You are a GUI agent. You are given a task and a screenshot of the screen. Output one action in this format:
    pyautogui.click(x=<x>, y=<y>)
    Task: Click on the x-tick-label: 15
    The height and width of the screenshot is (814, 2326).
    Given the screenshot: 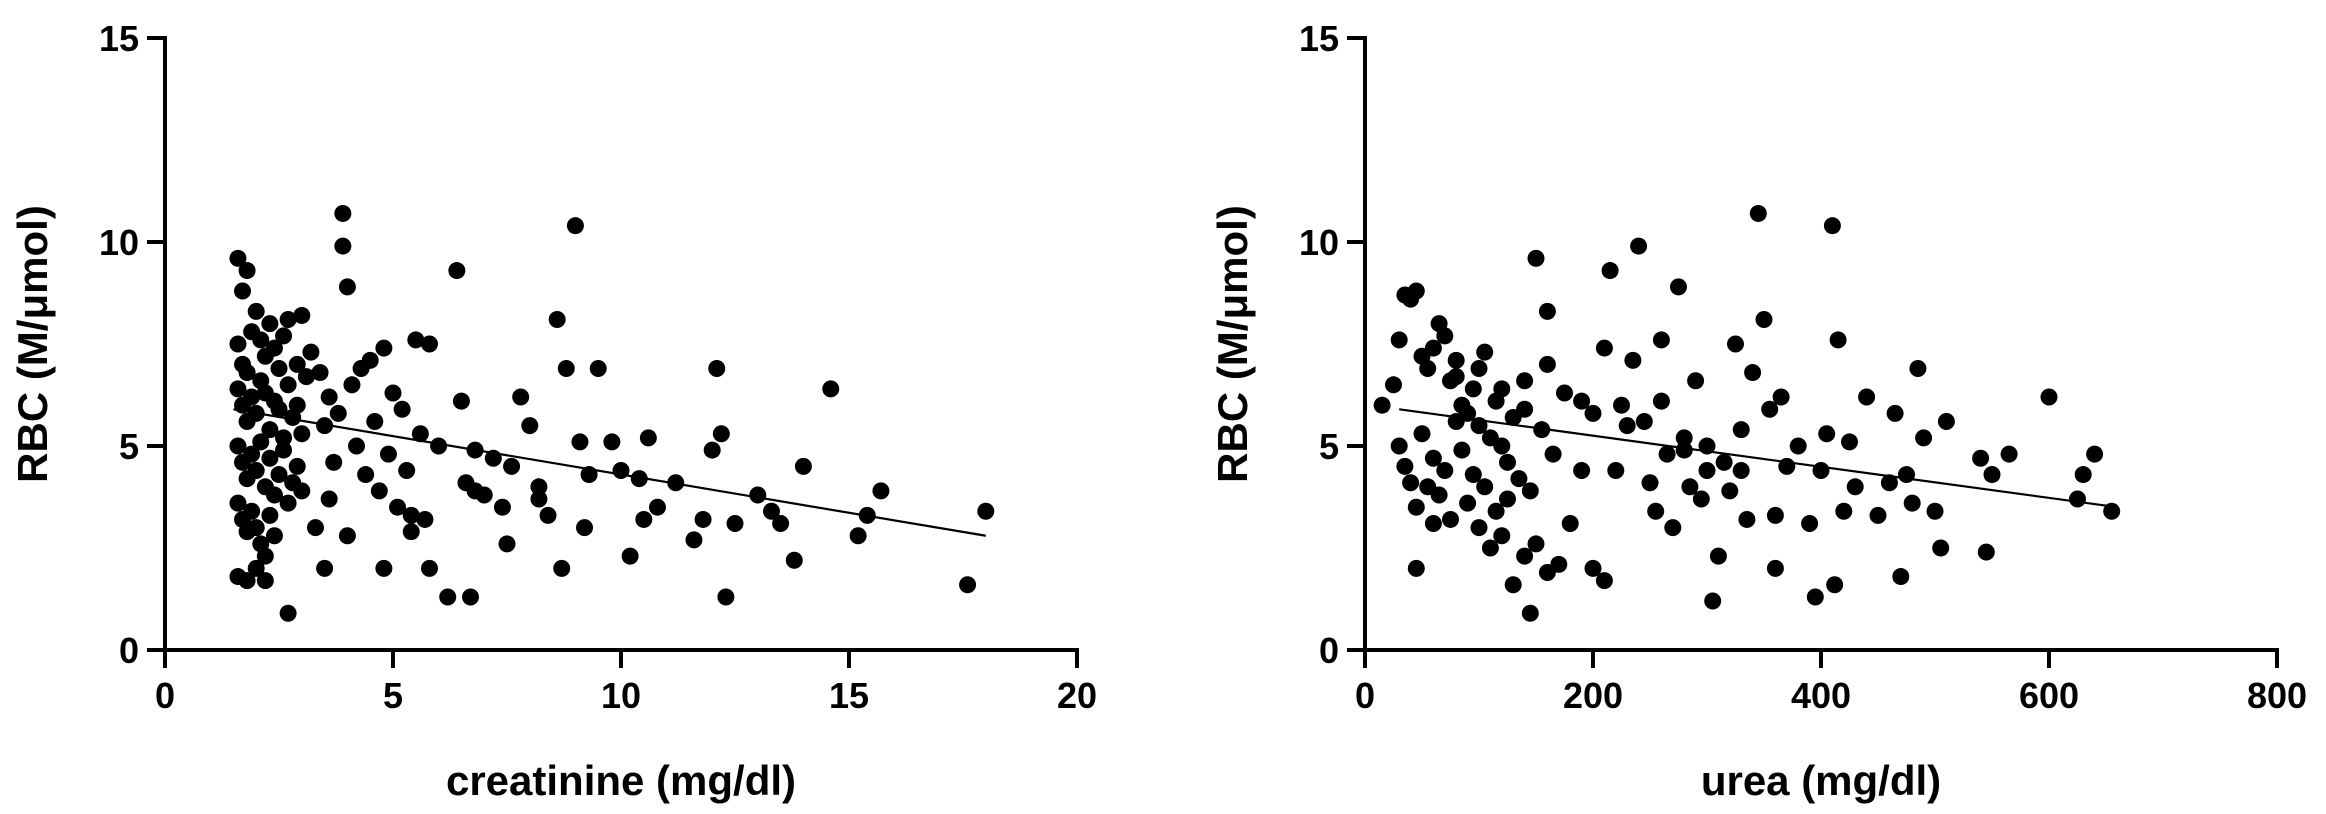 What is the action you would take?
    pyautogui.click(x=849, y=695)
    